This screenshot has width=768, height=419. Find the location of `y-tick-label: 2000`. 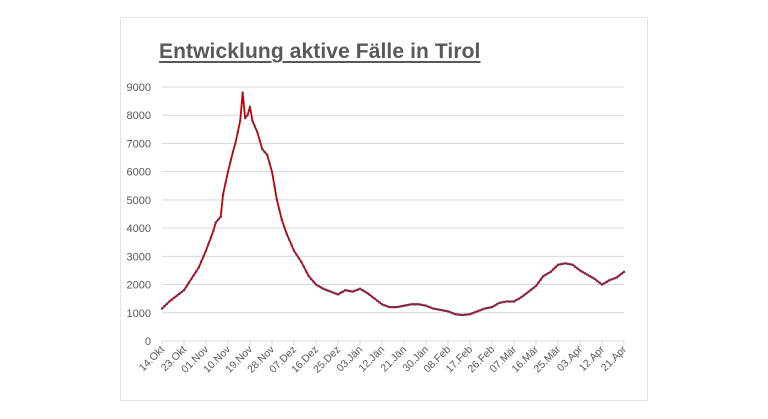

y-tick-label: 2000 is located at coordinates (139, 286).